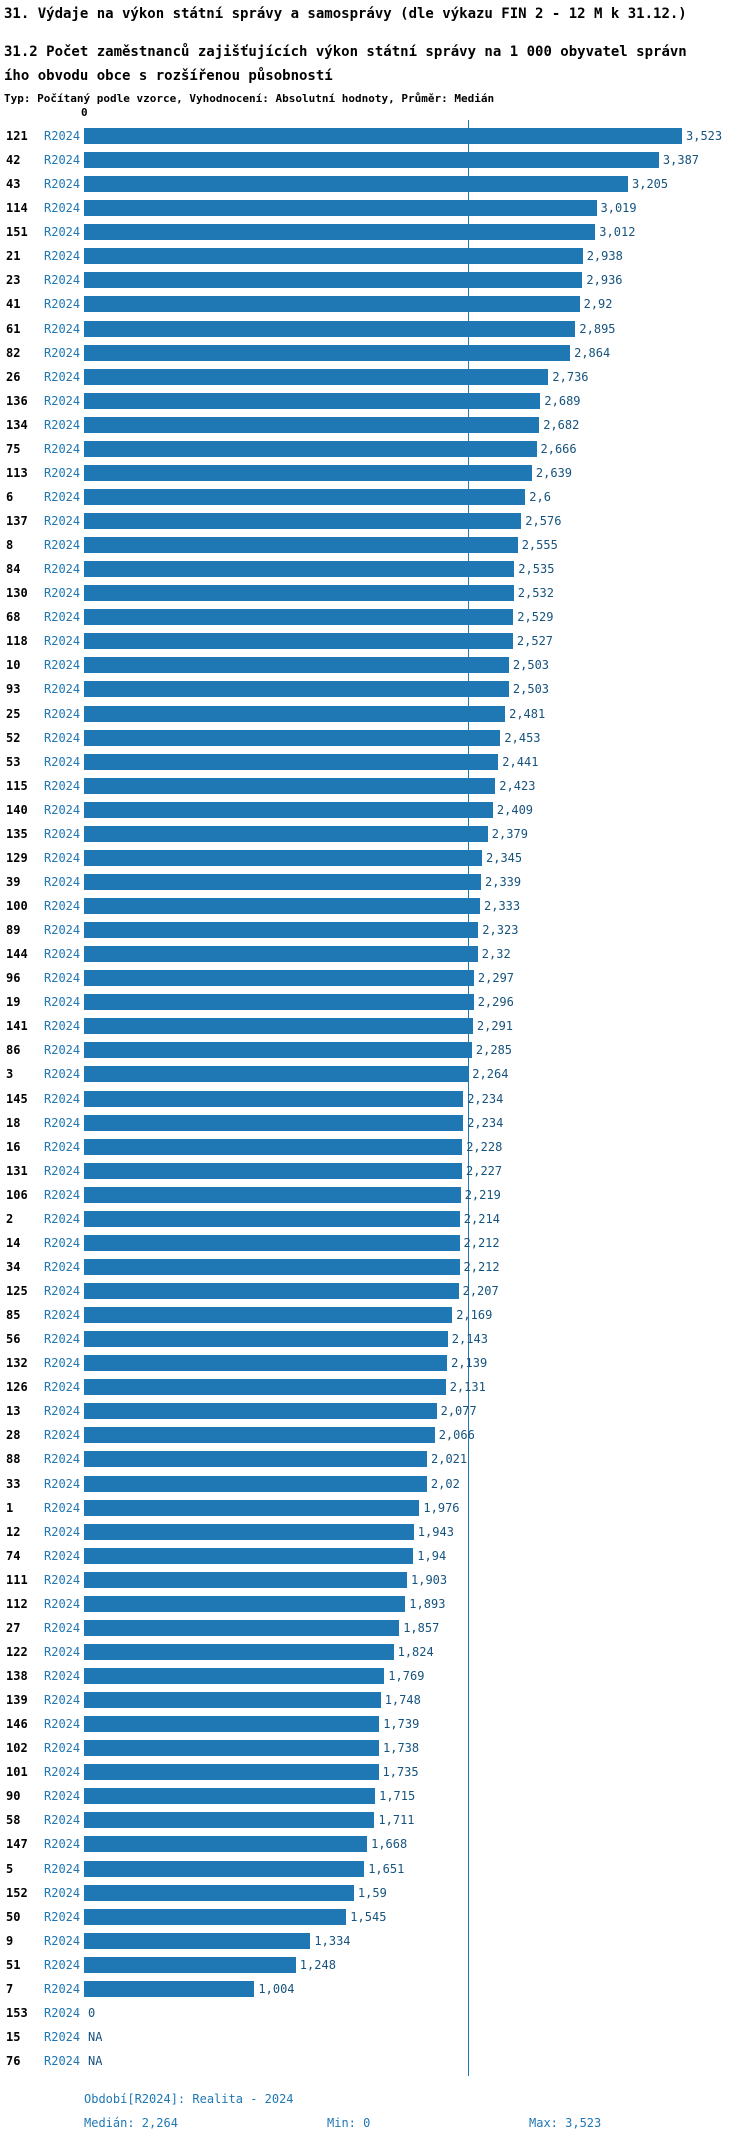 This screenshot has width=750, height=2140. Describe the element at coordinates (496, 954) in the screenshot. I see `bar-value-label: 2,32` at that location.